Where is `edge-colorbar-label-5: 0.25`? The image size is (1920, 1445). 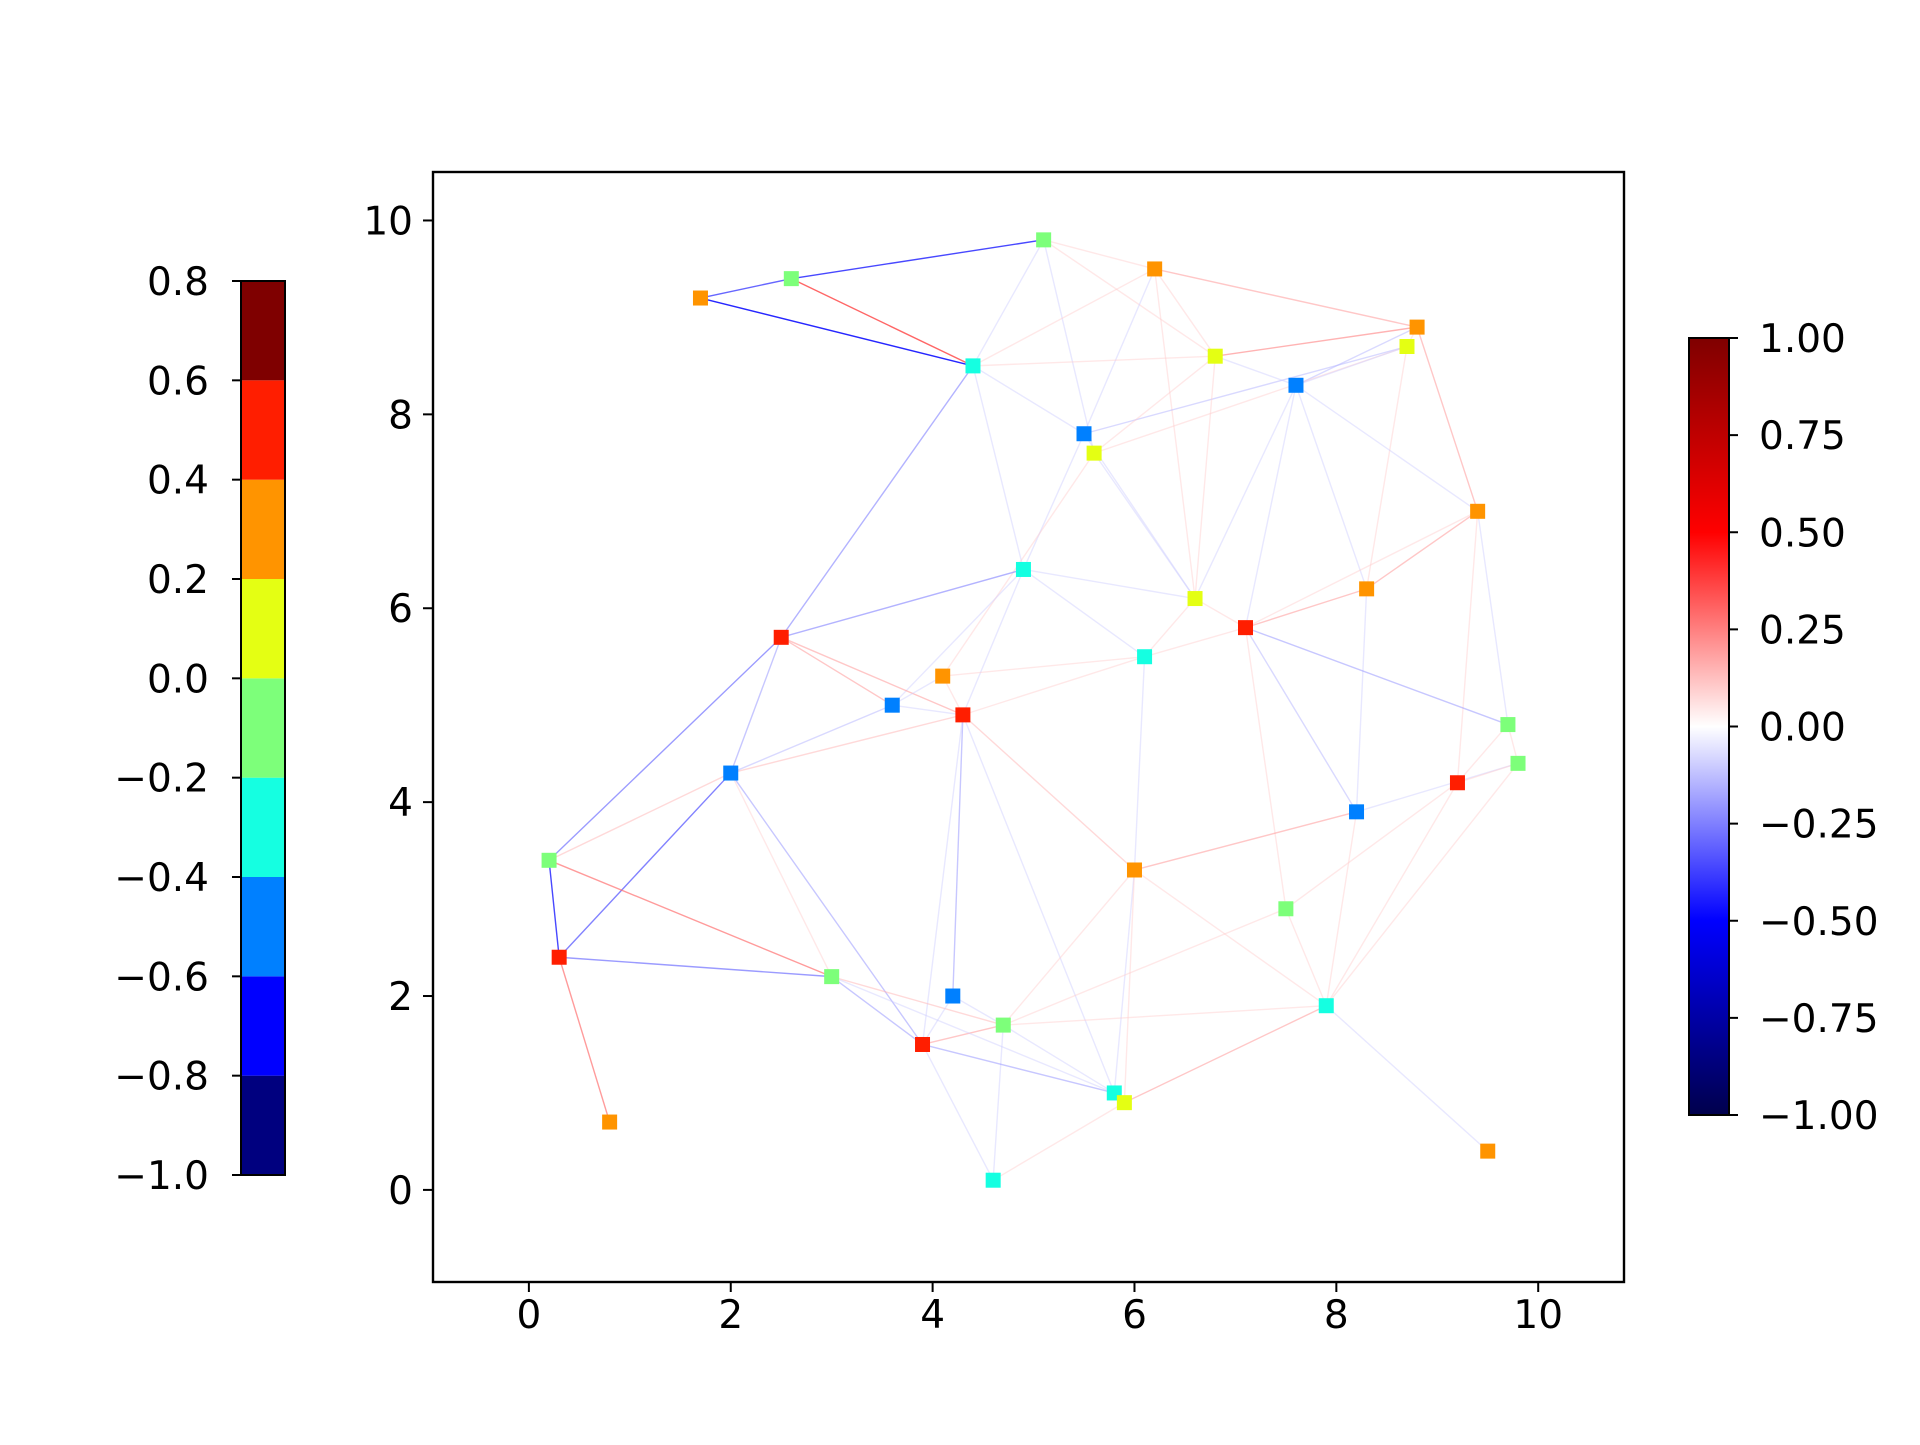
edge-colorbar-label-5: 0.25 is located at coordinates (1802, 630).